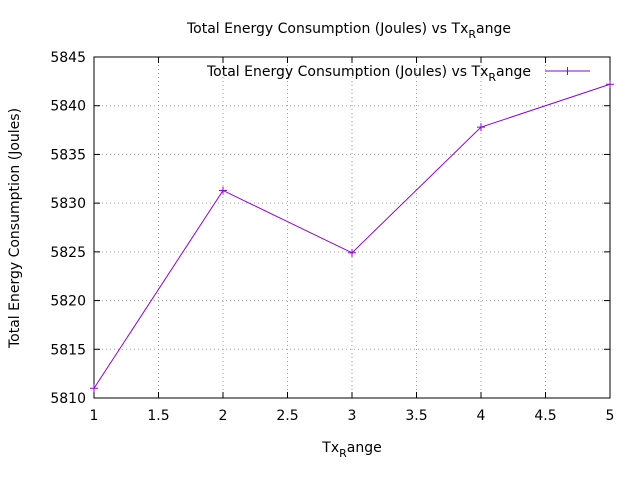 This screenshot has width=640, height=480. What do you see at coordinates (327, 29) in the screenshot?
I see `chart-title-main: Total Energy Consumption (Joules) vs Tx` at bounding box center [327, 29].